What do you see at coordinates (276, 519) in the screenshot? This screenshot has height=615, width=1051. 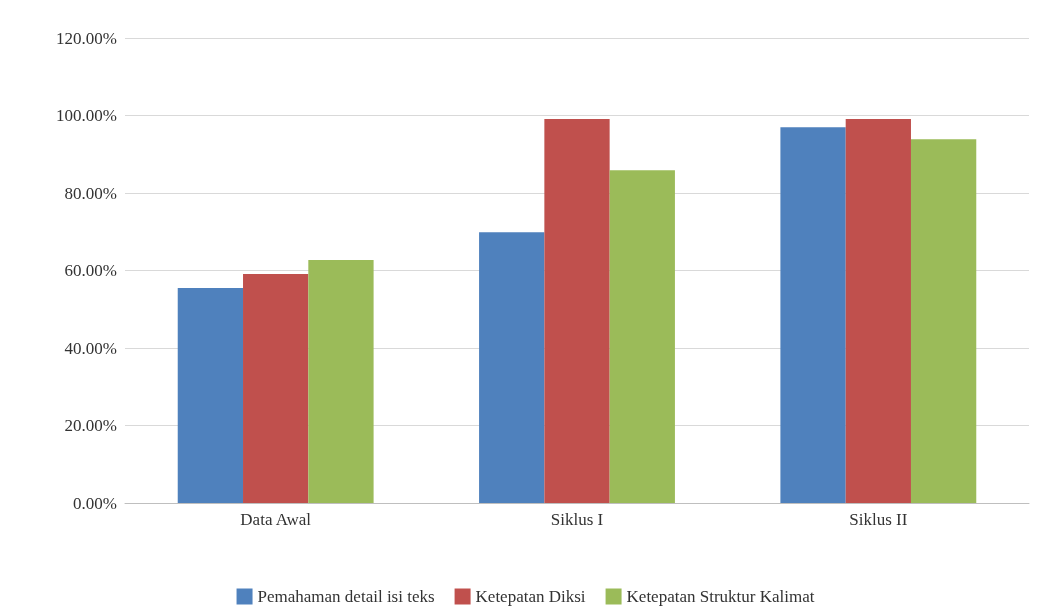 I see `x-tick-label: Data Awal` at bounding box center [276, 519].